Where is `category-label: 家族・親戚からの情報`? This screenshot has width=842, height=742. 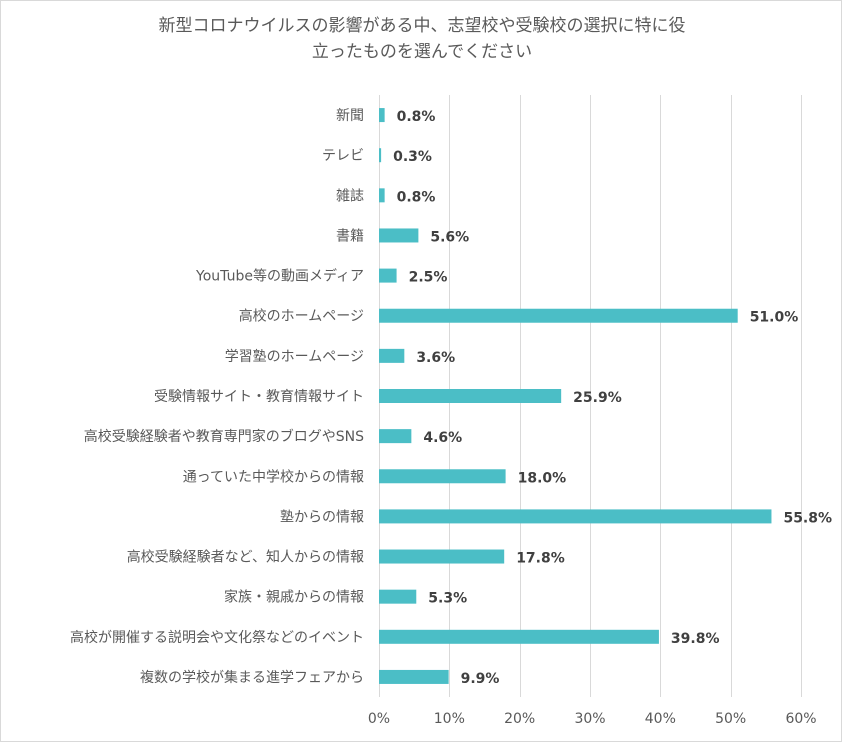
category-label: 家族・親戚からの情報 is located at coordinates (294, 597).